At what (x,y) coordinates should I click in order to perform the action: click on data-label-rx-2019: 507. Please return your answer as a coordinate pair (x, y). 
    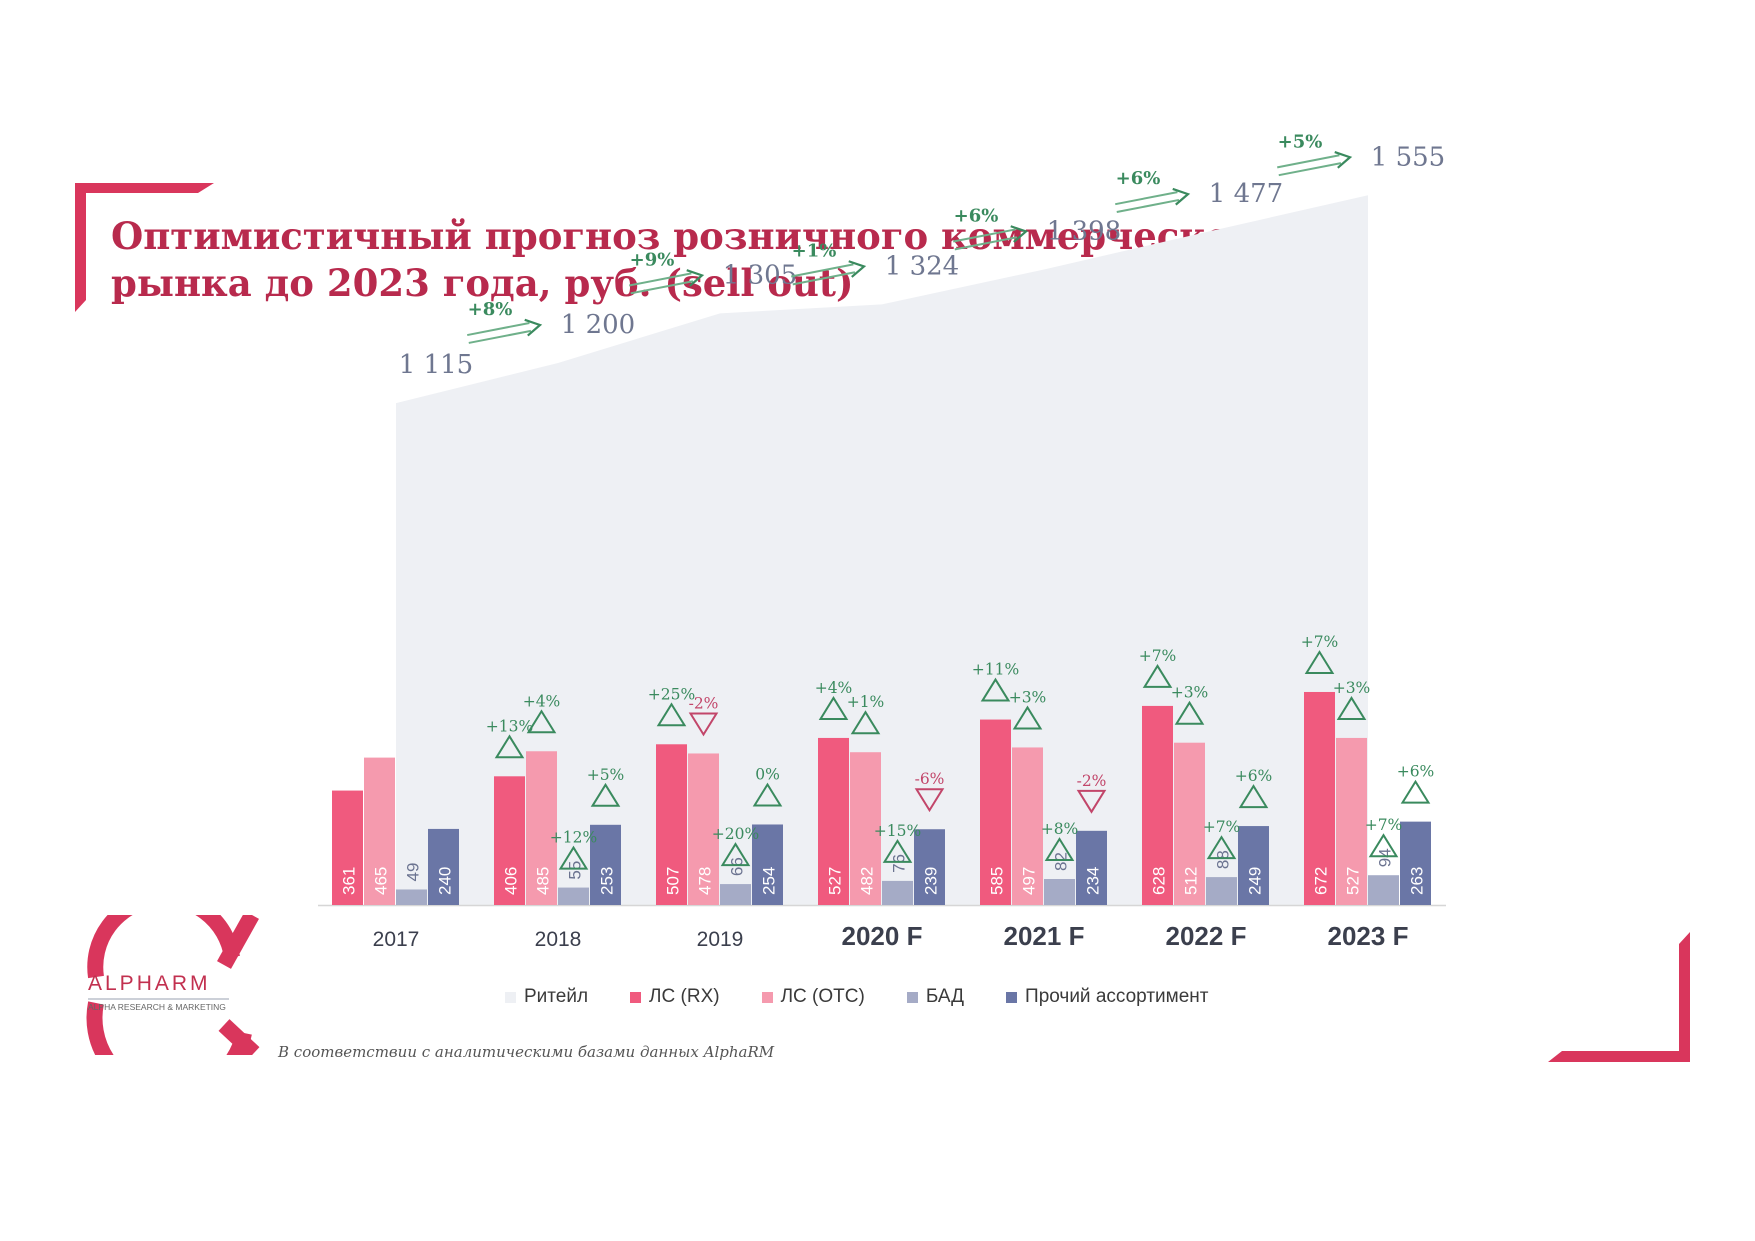
    Looking at the image, I should click on (673, 881).